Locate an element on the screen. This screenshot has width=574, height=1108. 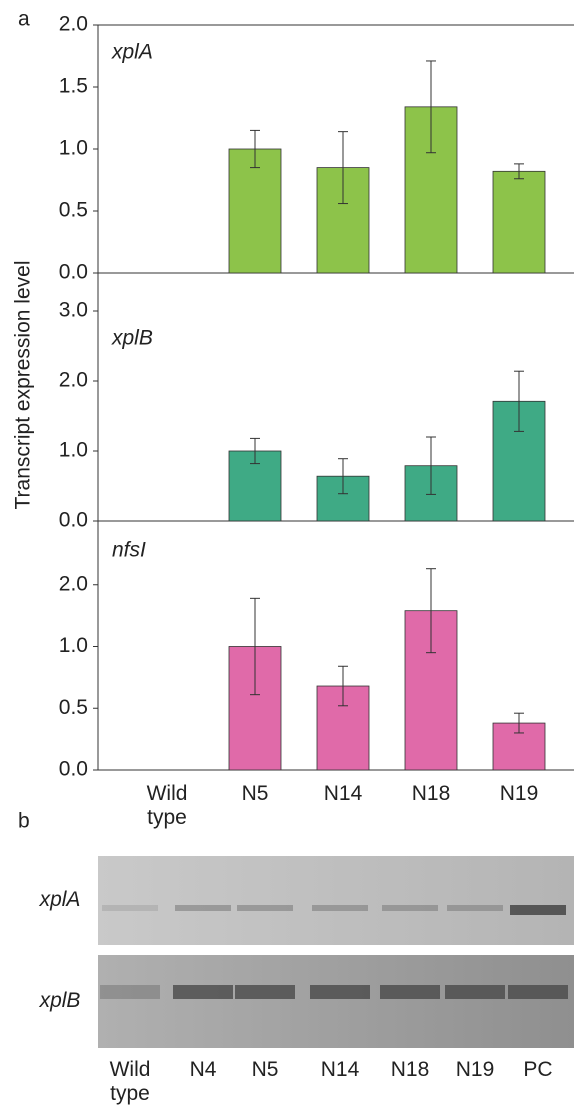
gene-label: xplA is located at coordinates (132, 52).